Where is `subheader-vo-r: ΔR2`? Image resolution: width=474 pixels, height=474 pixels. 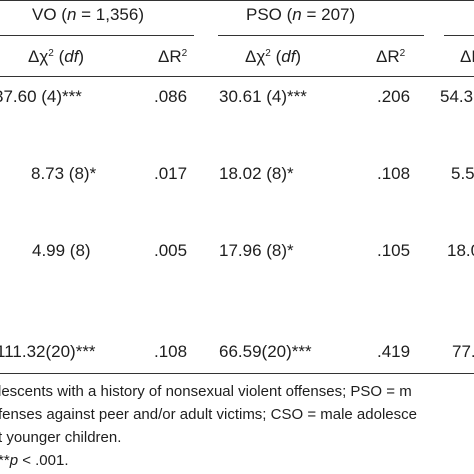 subheader-vo-r: ΔR2 is located at coordinates (173, 56).